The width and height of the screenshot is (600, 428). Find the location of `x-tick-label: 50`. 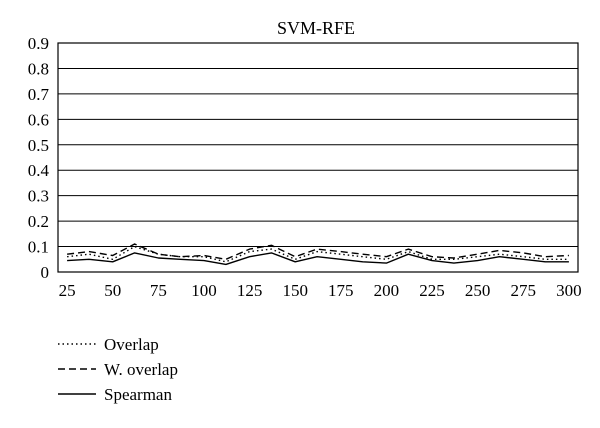

x-tick-label: 50 is located at coordinates (112, 290).